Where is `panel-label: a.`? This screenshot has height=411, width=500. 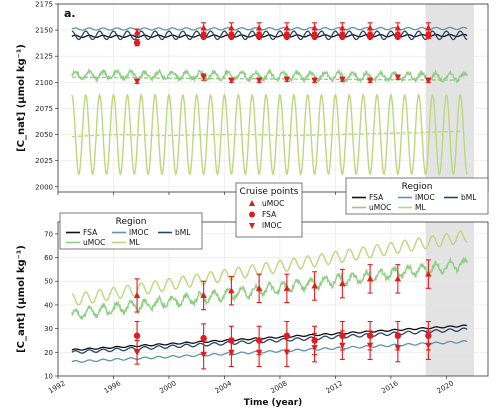
panel-label: a. is located at coordinates (70, 13).